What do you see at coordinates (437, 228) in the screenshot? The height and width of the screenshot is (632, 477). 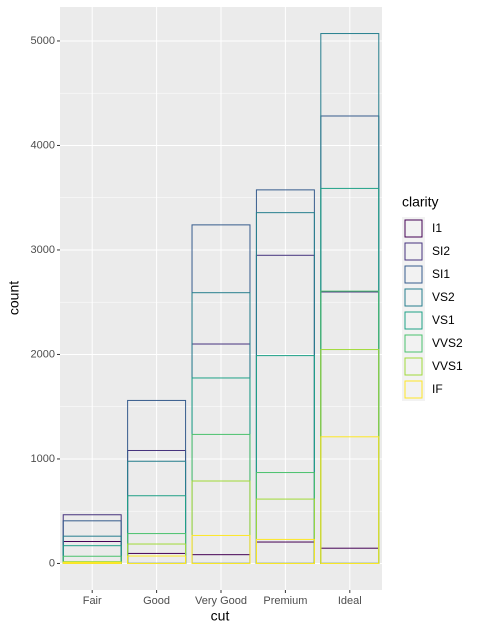 I see `legend-label: I1` at bounding box center [437, 228].